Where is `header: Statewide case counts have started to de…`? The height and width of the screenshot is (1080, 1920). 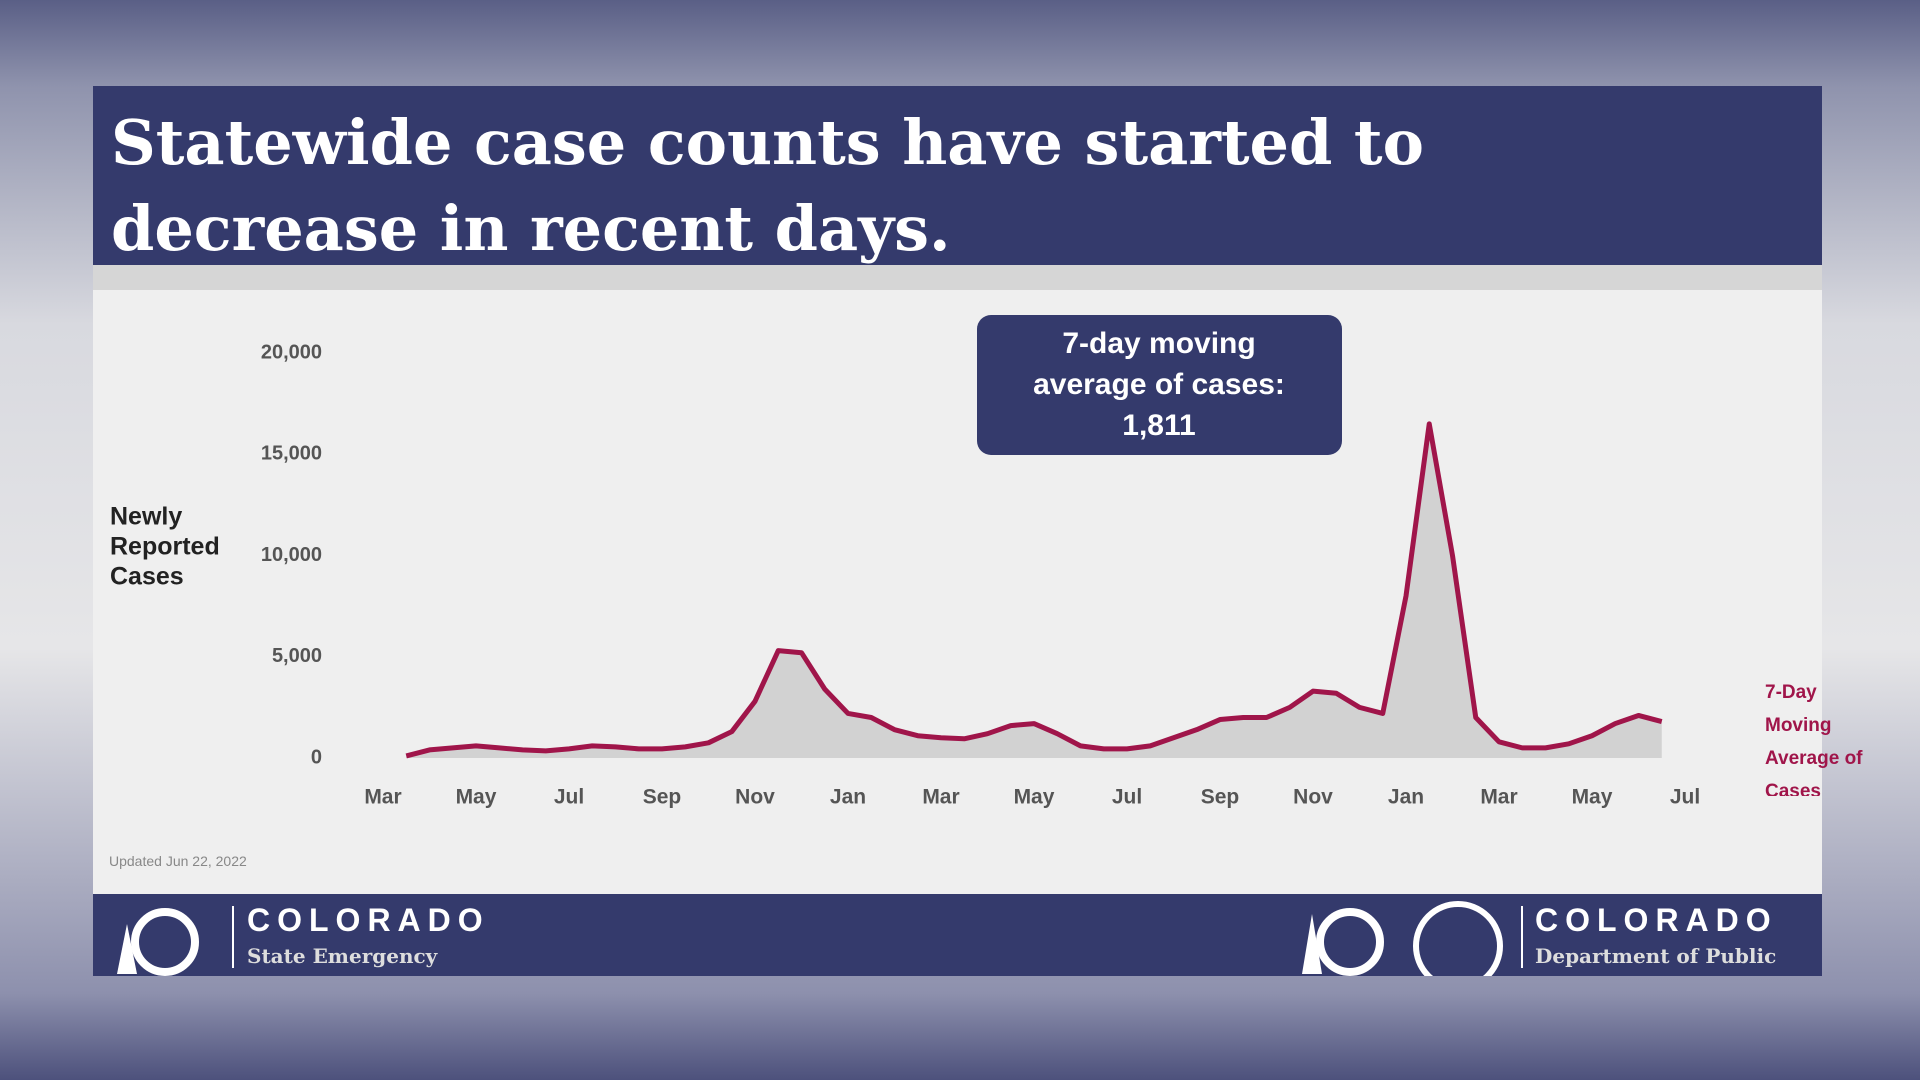 header: Statewide case counts have started to de… is located at coordinates (957, 175).